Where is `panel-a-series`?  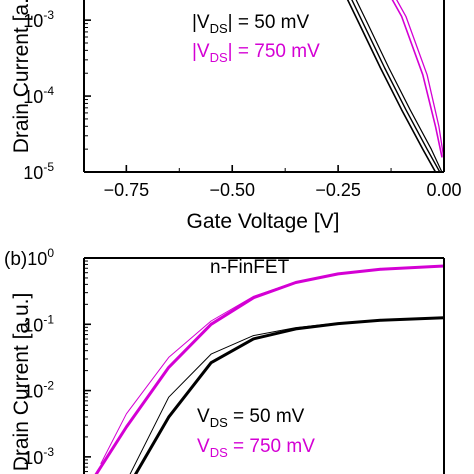
panel-a-series is located at coordinates (395, 86).